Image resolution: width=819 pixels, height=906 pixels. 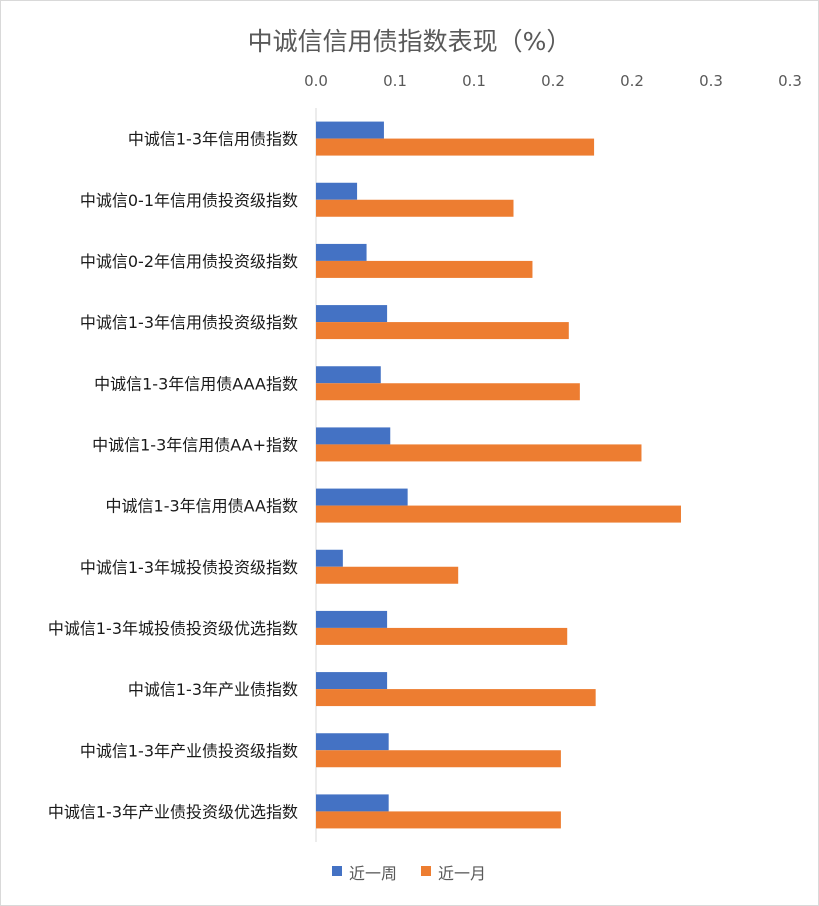 I want to click on category-label: 中诚信1-3年产业债投资级优选指数, so click(x=173, y=811).